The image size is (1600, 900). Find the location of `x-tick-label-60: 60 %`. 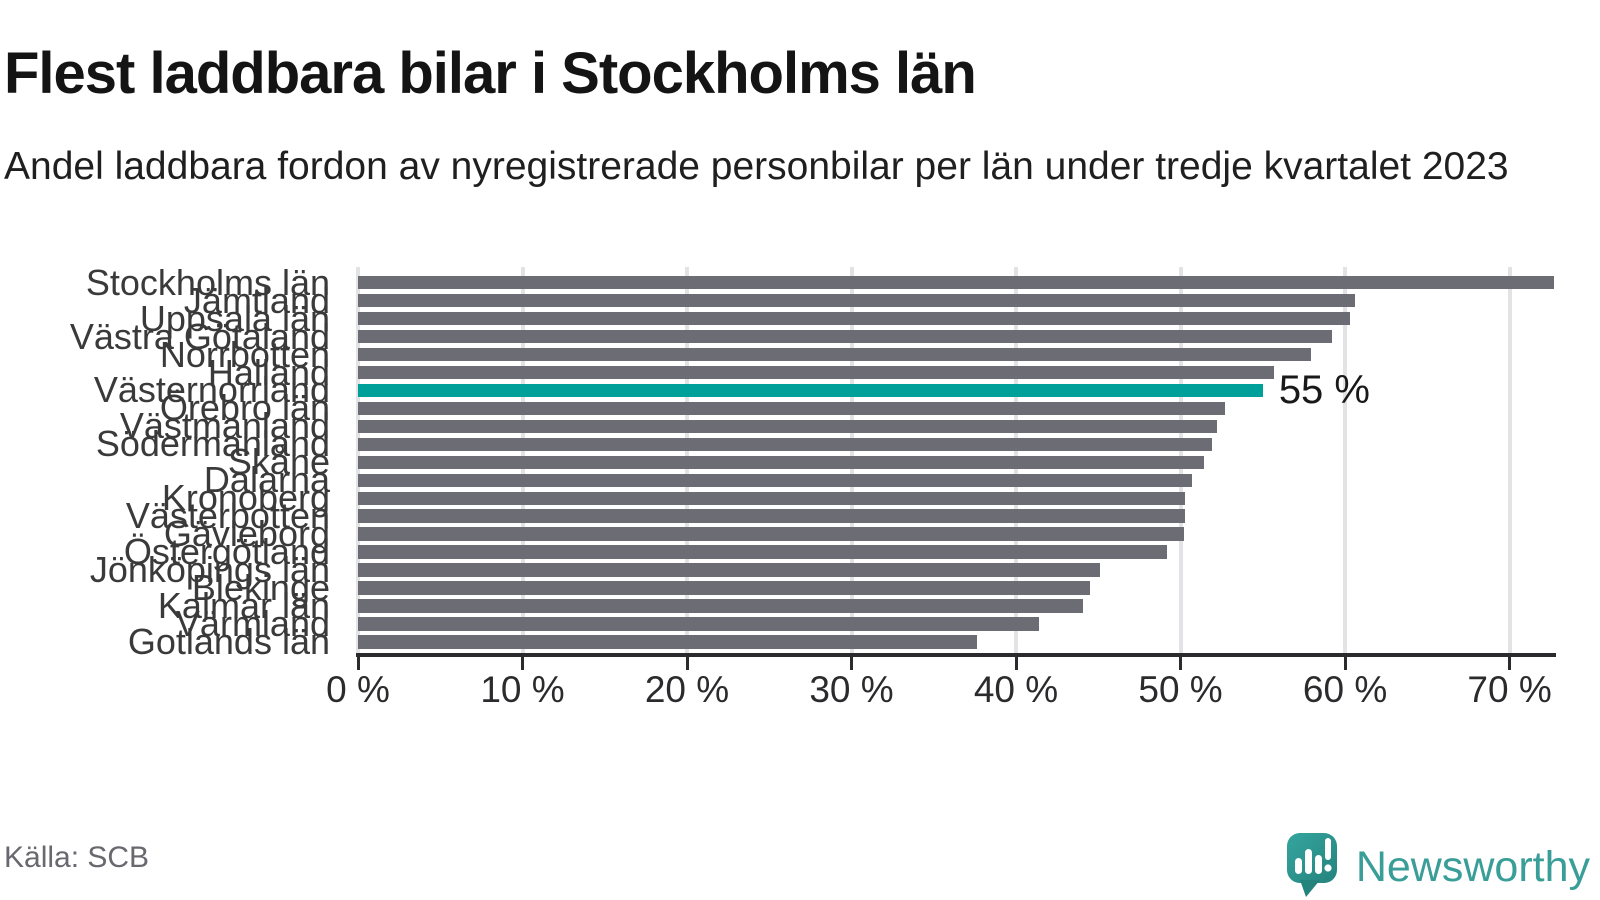

x-tick-label-60: 60 % is located at coordinates (1345, 689).